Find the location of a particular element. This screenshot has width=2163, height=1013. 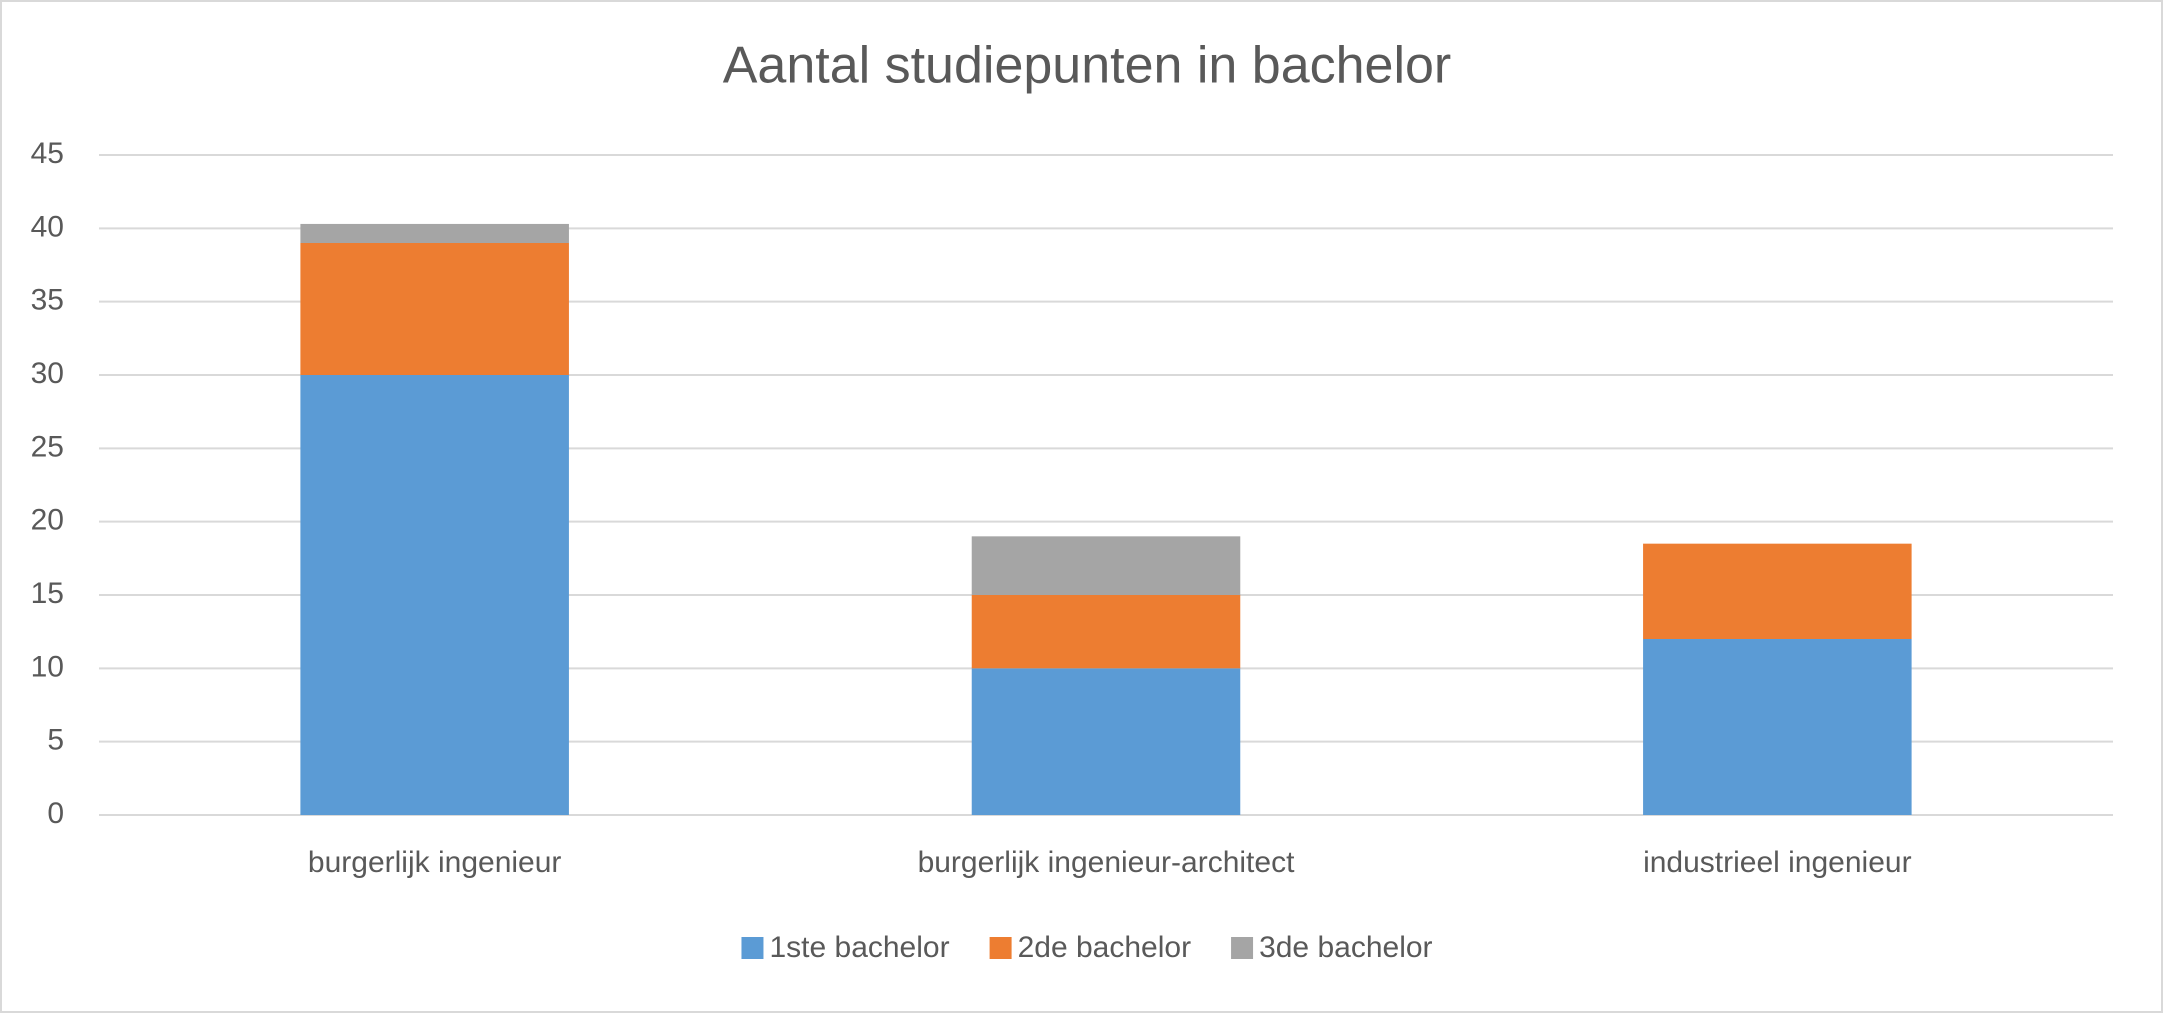

x-tick-label: burgerlijk ingenieur is located at coordinates (434, 862).